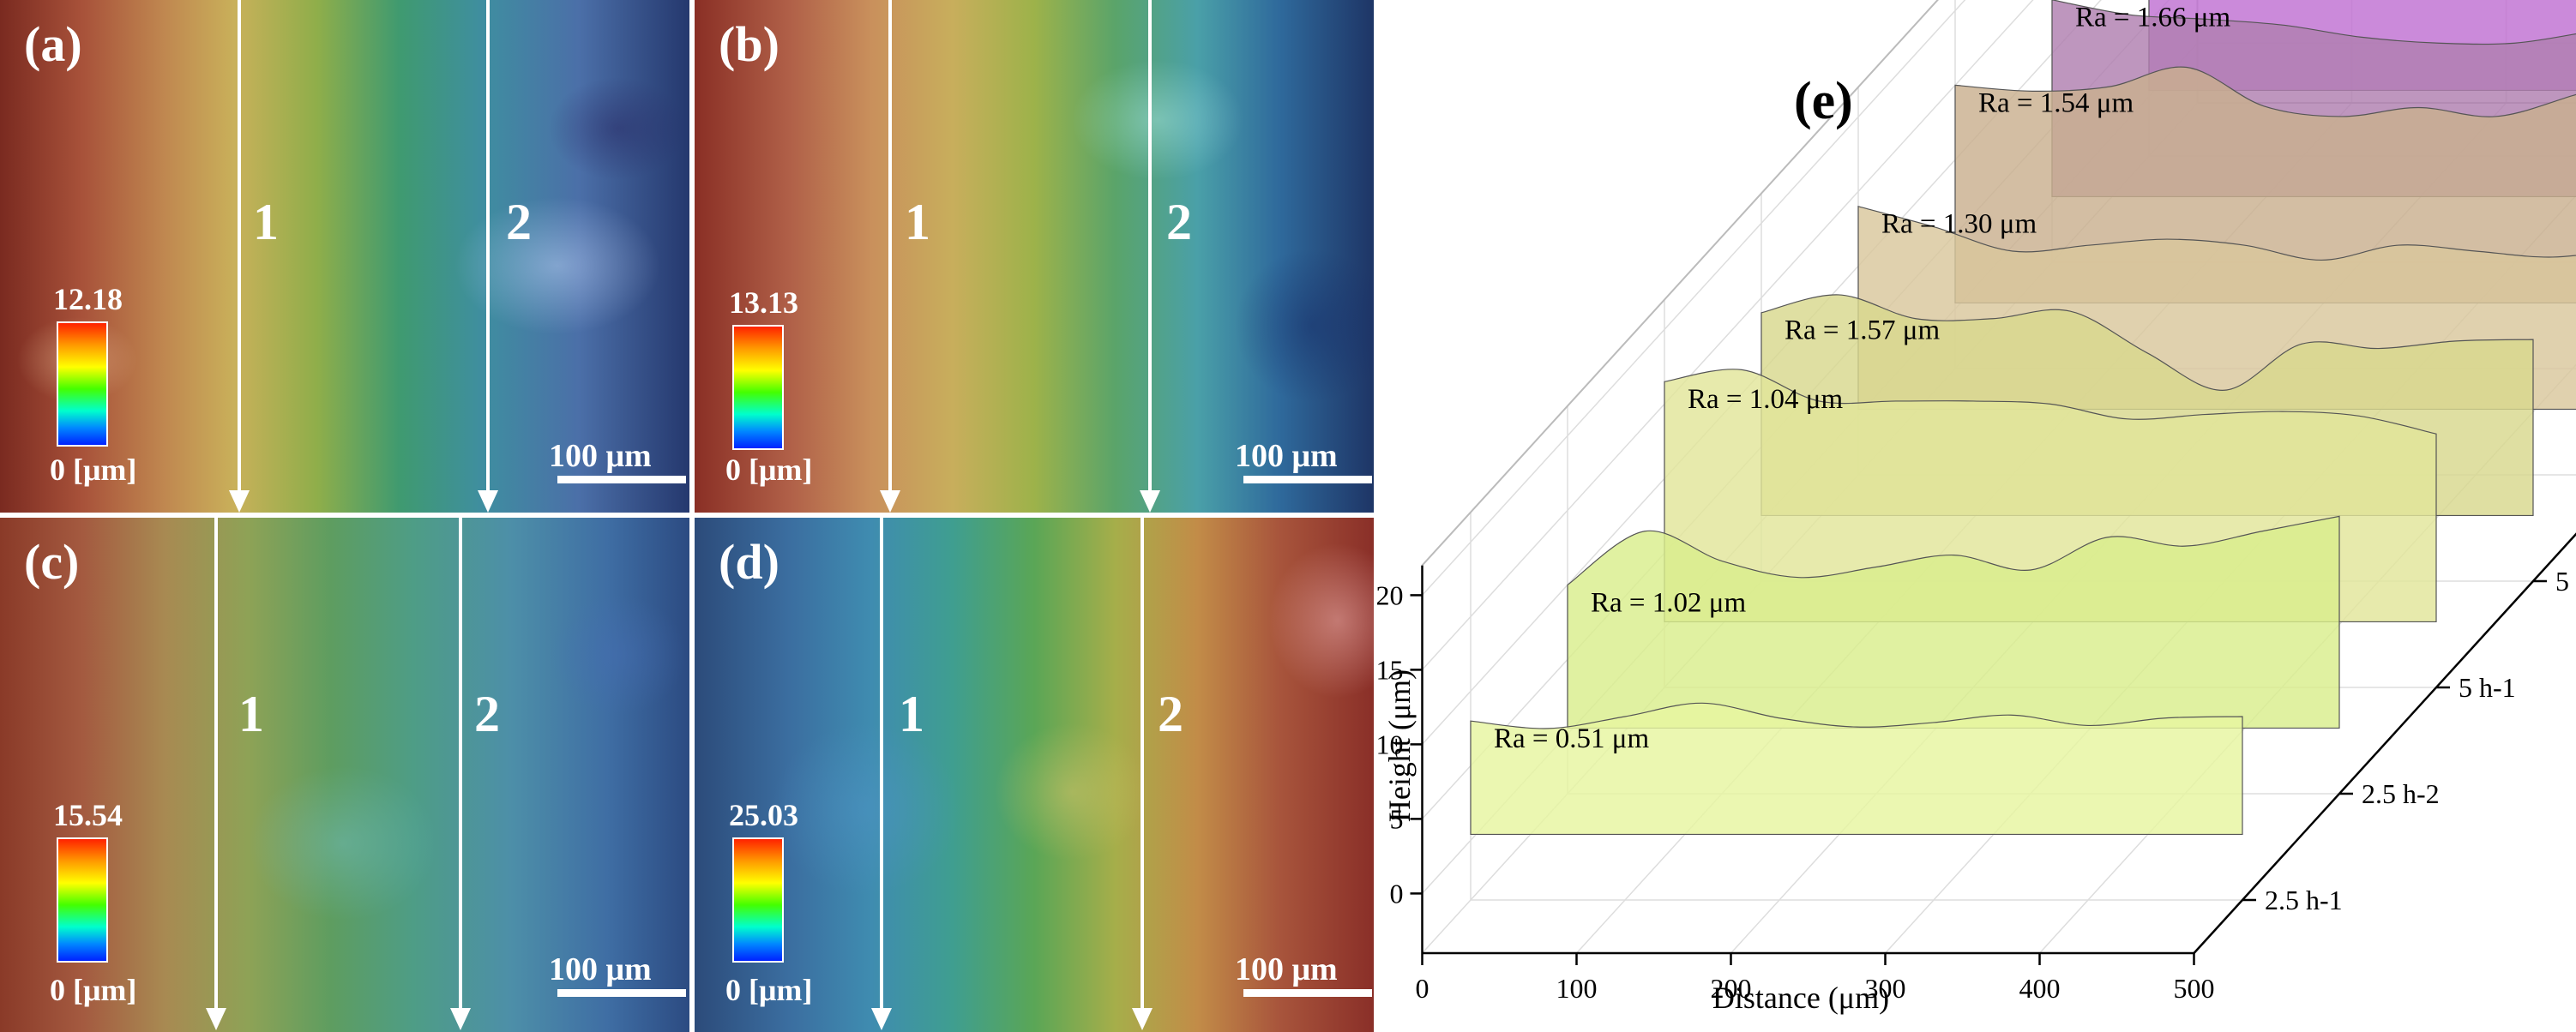 The image size is (2576, 1032). I want to click on profile-ribbon-2.5-h-1, so click(1857, 769).